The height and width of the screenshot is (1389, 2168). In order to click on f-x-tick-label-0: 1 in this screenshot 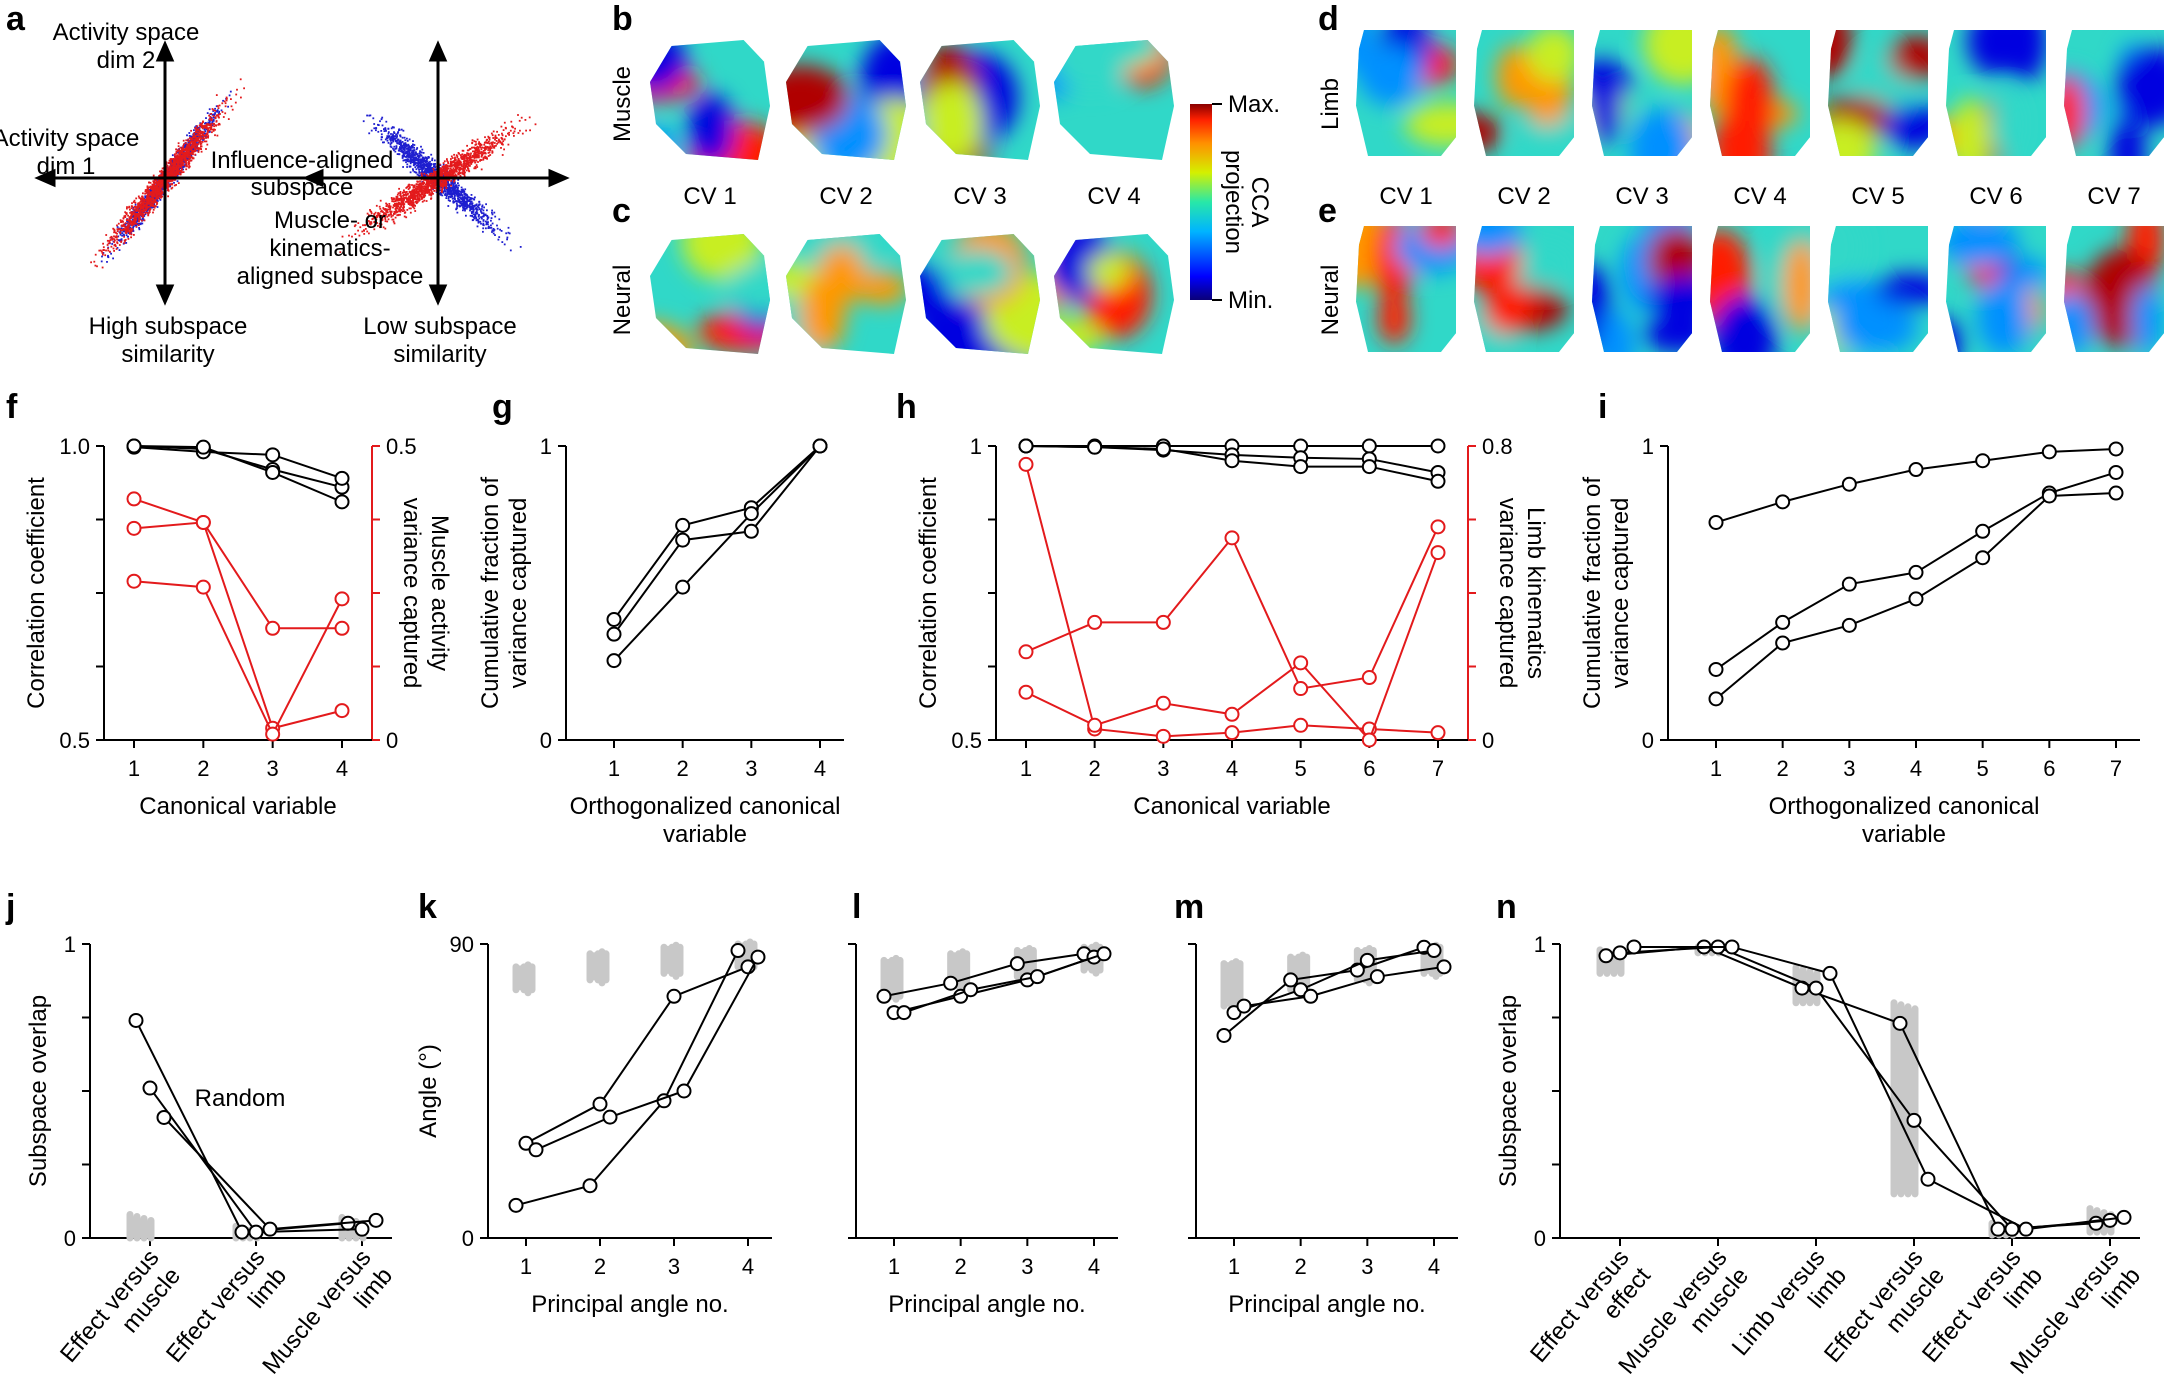, I will do `click(134, 768)`.